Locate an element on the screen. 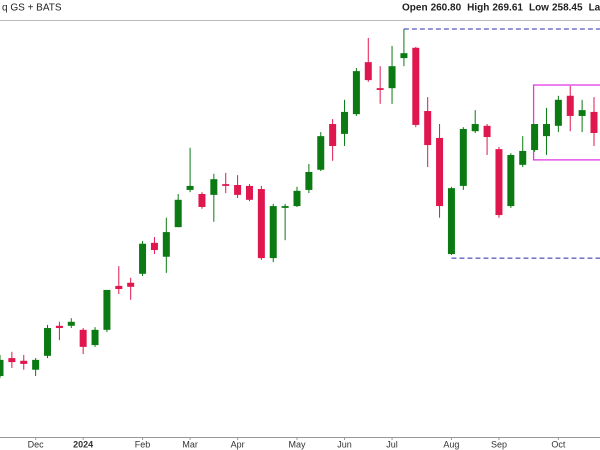 The image size is (600, 450). header-label: High is located at coordinates (478, 8).